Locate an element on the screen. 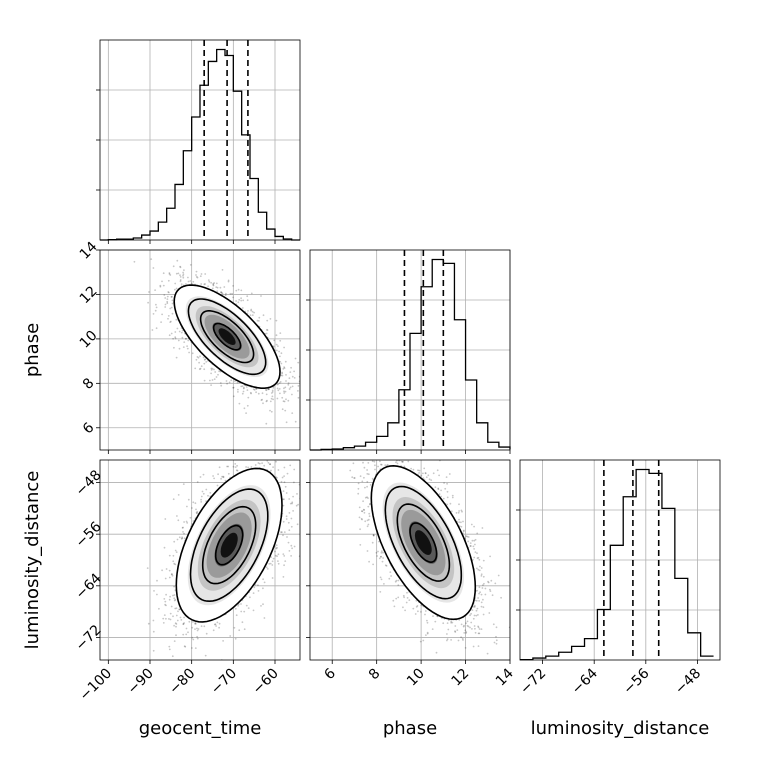  panel-histogram-luminosity-distance: −72 −64 −56 −48 is located at coordinates (618, 578).